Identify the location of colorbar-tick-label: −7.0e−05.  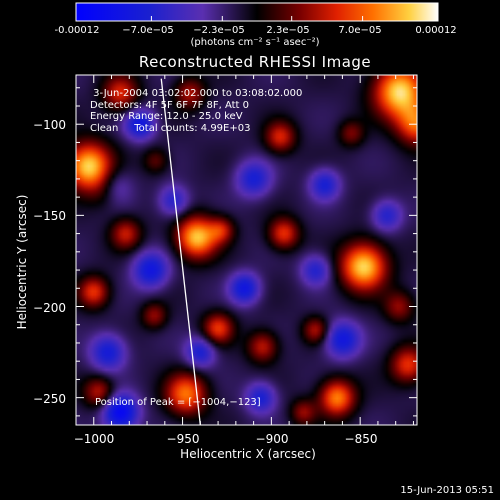
(148, 30).